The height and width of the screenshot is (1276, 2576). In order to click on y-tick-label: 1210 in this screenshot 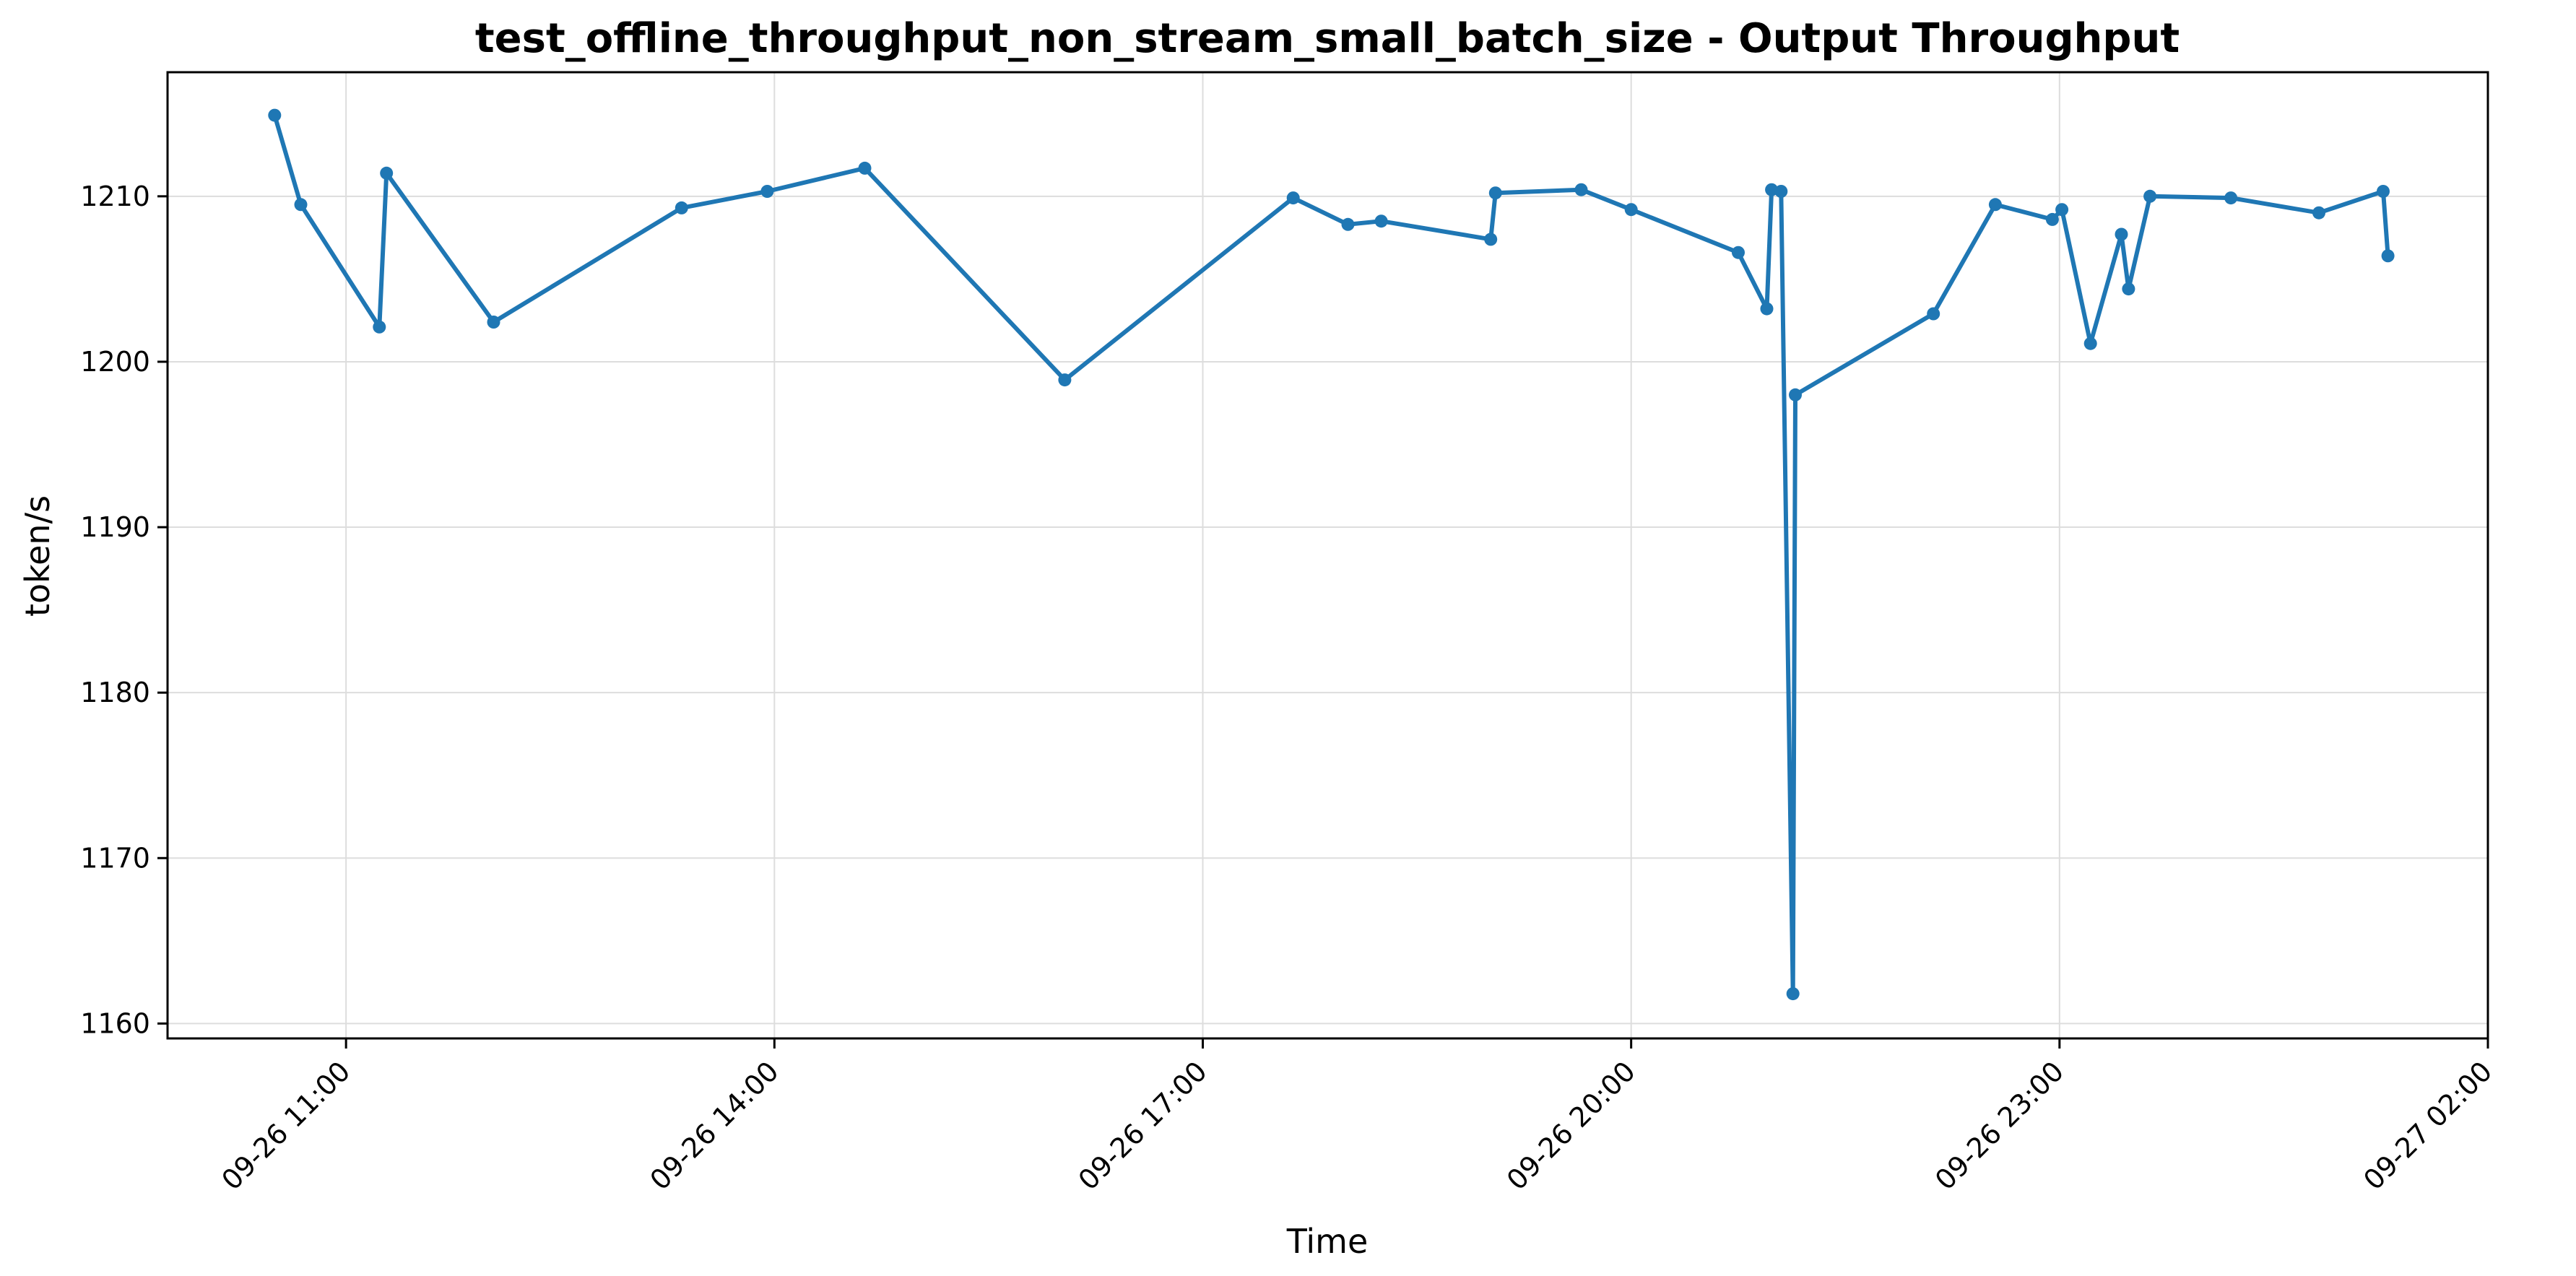, I will do `click(115, 197)`.